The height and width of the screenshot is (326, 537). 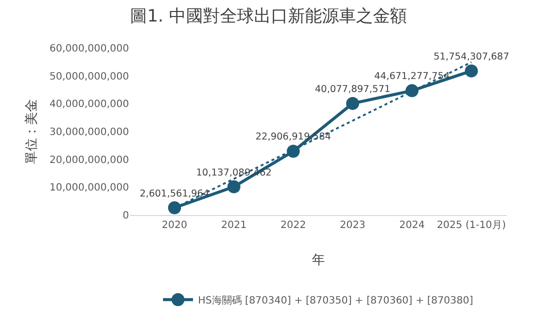 What do you see at coordinates (412, 225) in the screenshot?
I see `x-tick-label: 2024` at bounding box center [412, 225].